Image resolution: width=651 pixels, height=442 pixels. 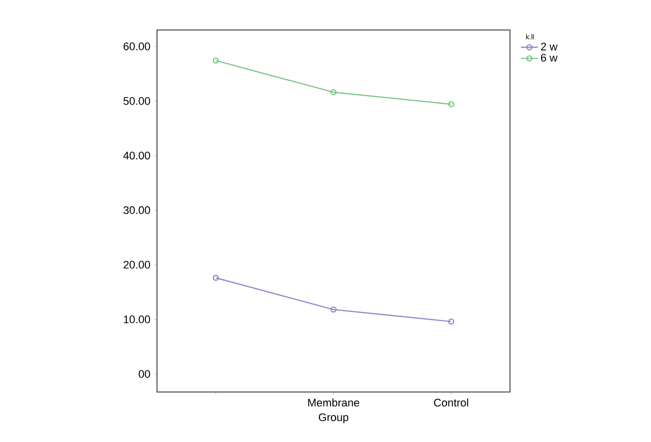 What do you see at coordinates (333, 418) in the screenshot?
I see `x-axis-title: Group` at bounding box center [333, 418].